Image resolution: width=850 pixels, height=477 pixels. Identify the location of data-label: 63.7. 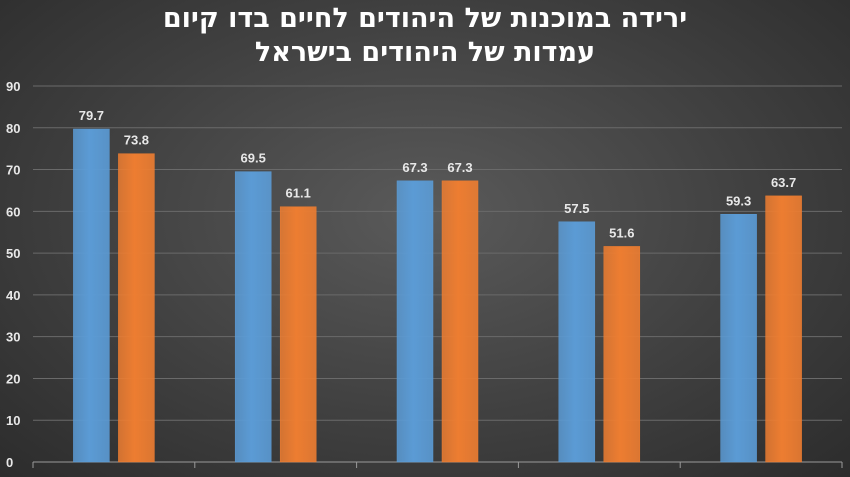
(783, 182).